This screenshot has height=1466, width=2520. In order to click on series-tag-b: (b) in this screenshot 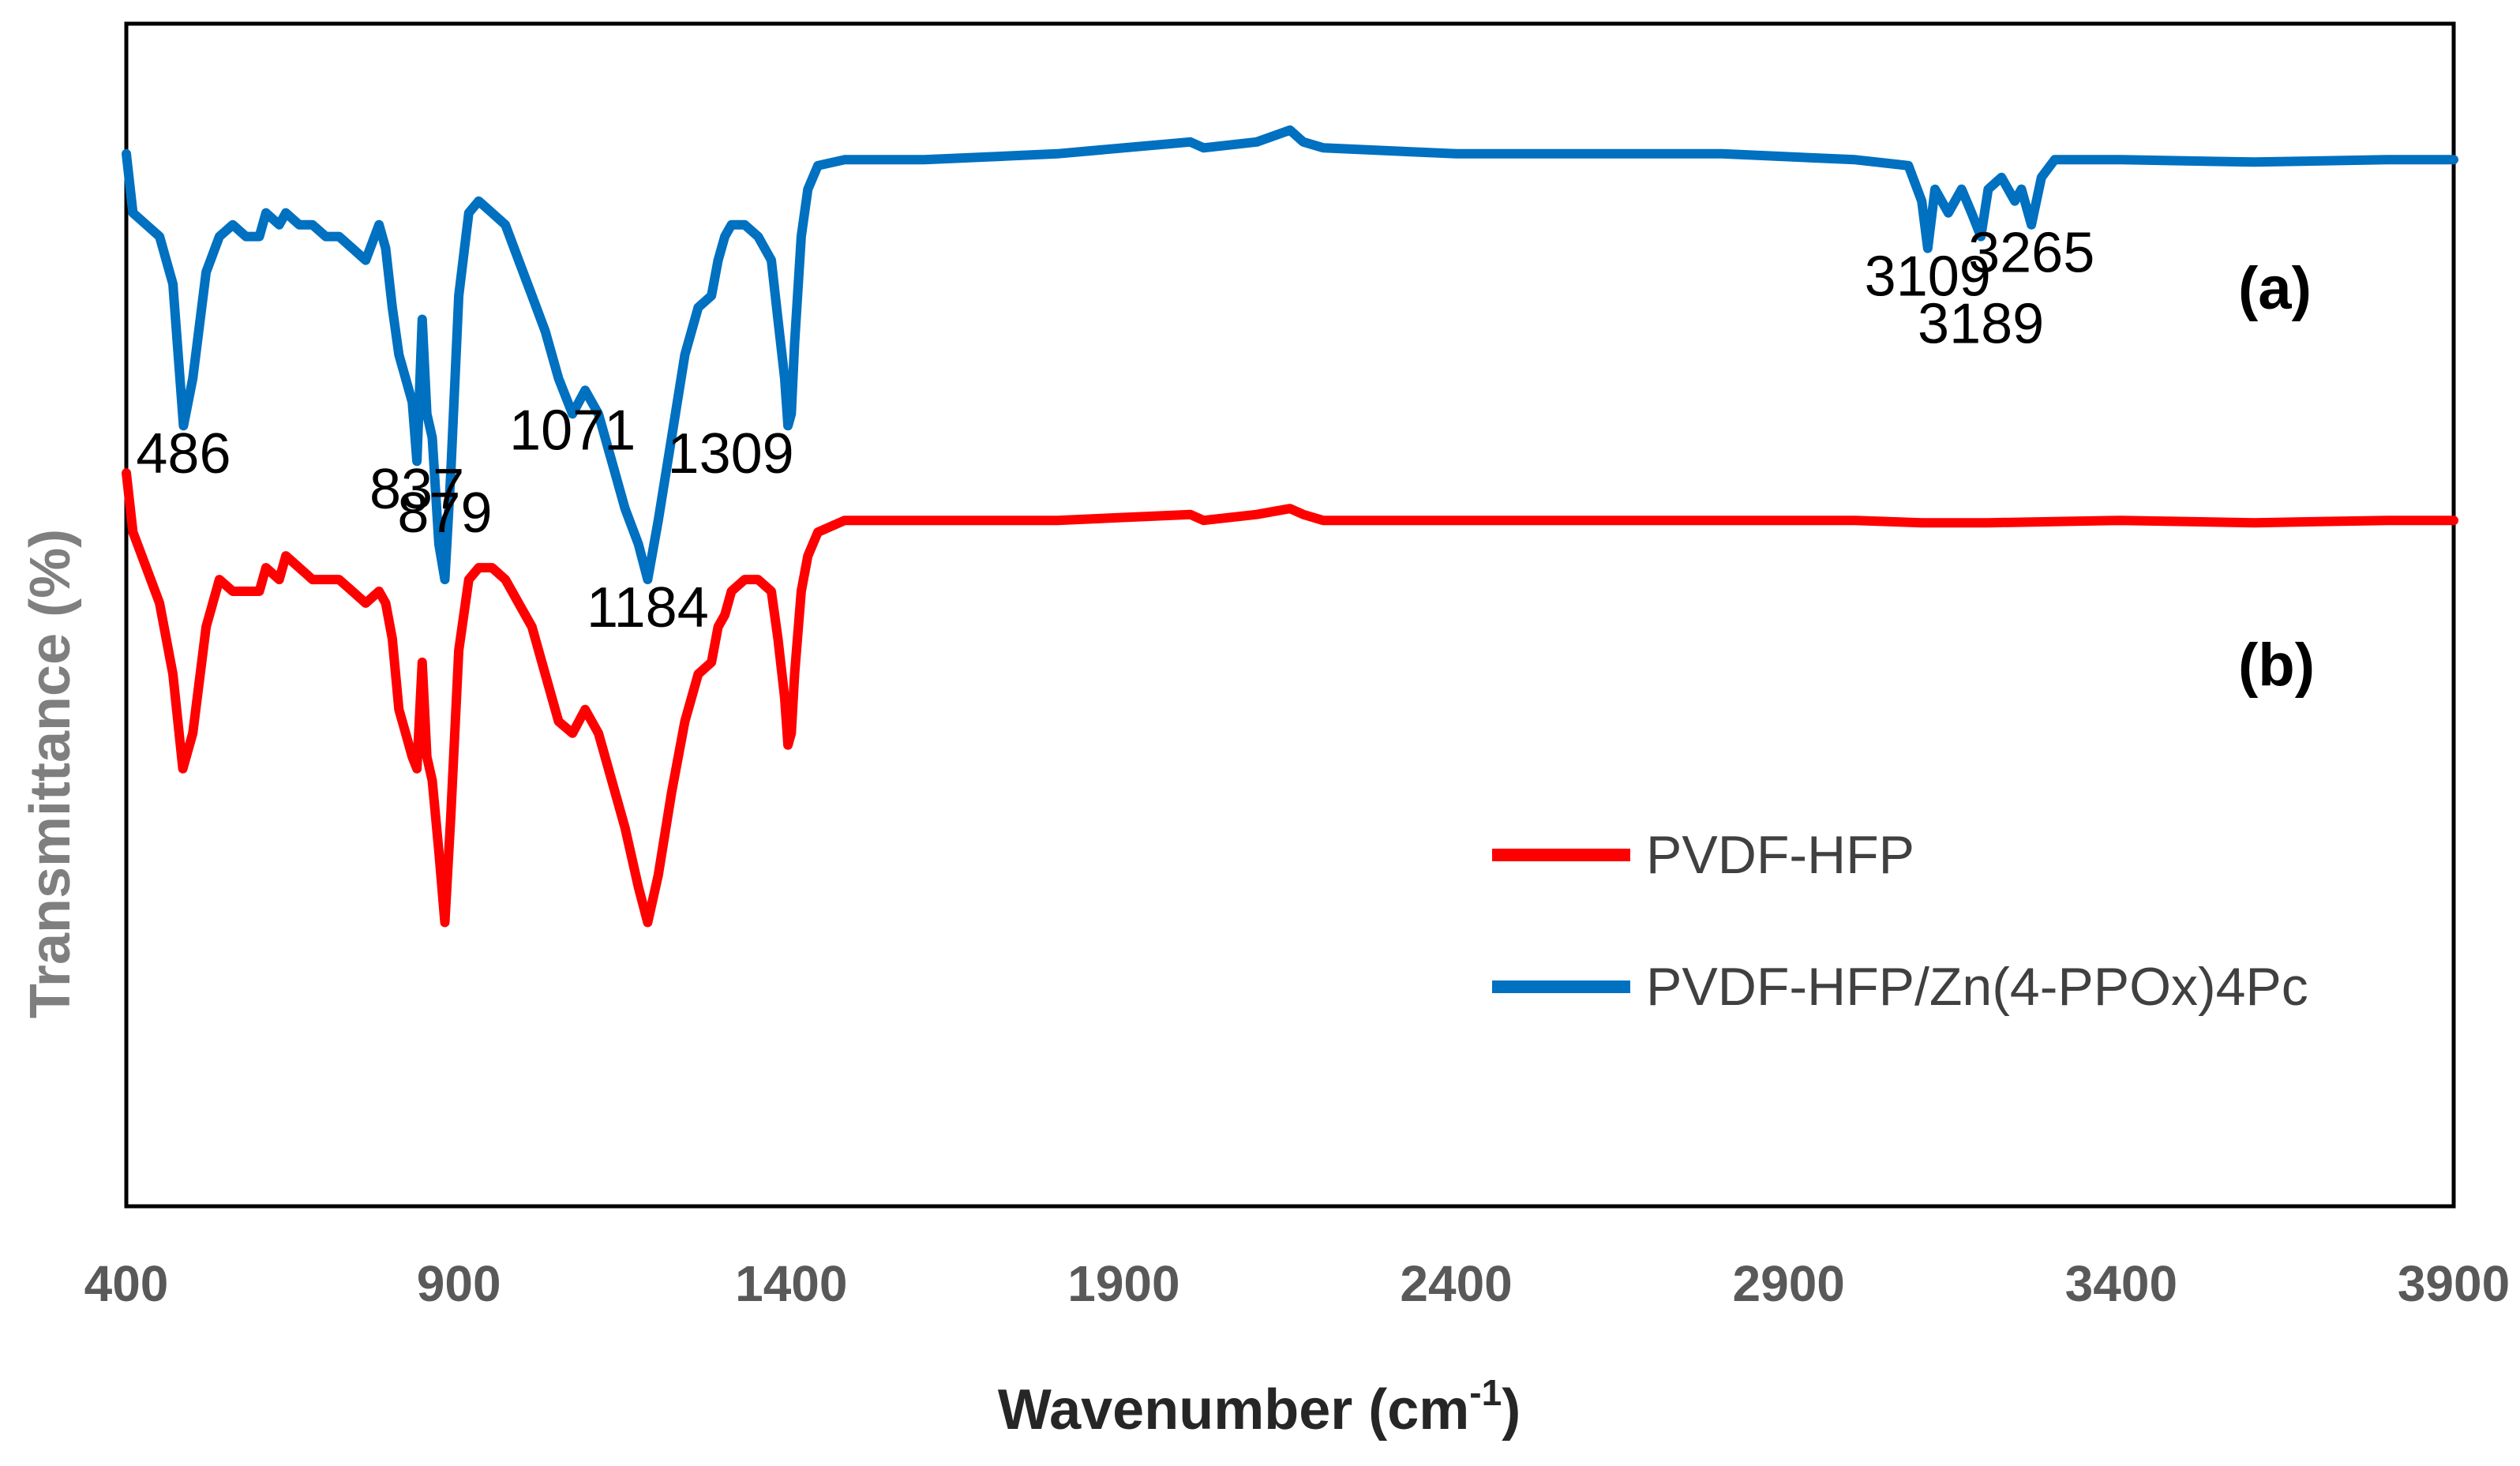, I will do `click(2276, 665)`.